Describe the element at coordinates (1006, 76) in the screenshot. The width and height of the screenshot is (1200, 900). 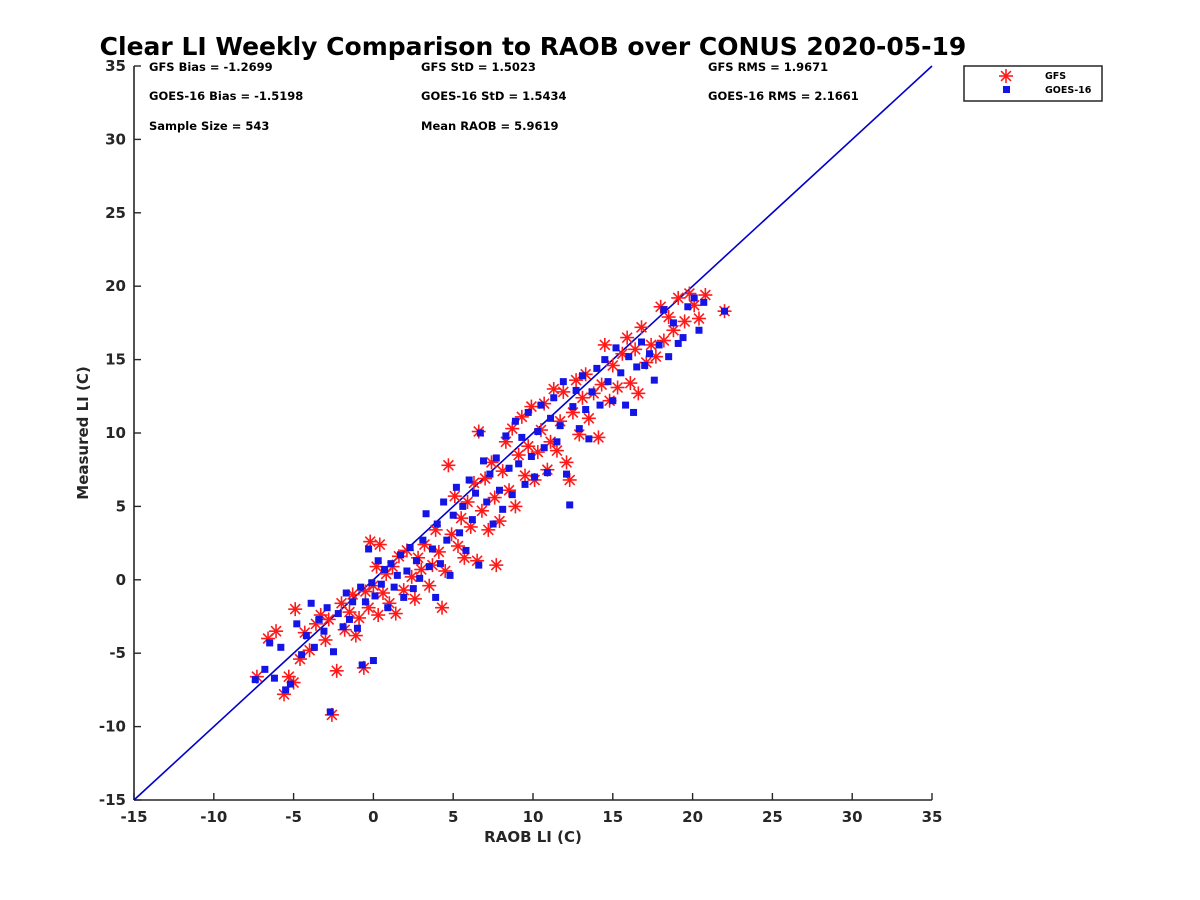
I see `legend-gfs-marker` at that location.